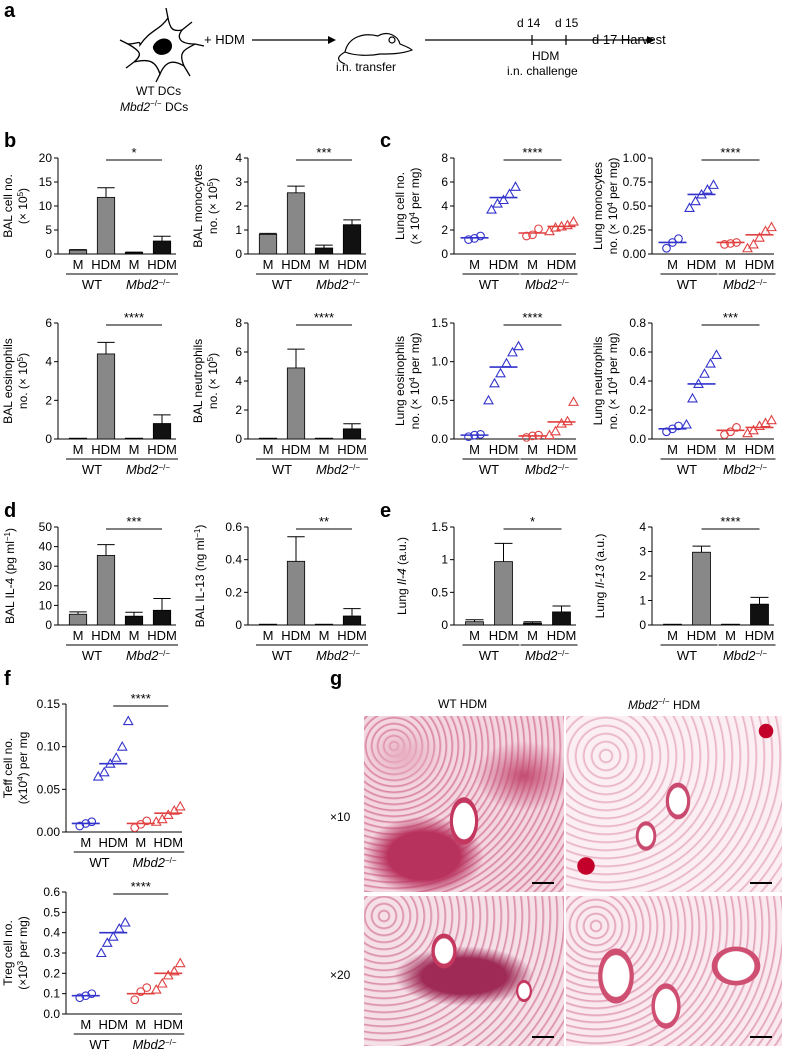 The image size is (788, 1061). I want to click on y-axis-label: Lung monocytes, so click(598, 206).